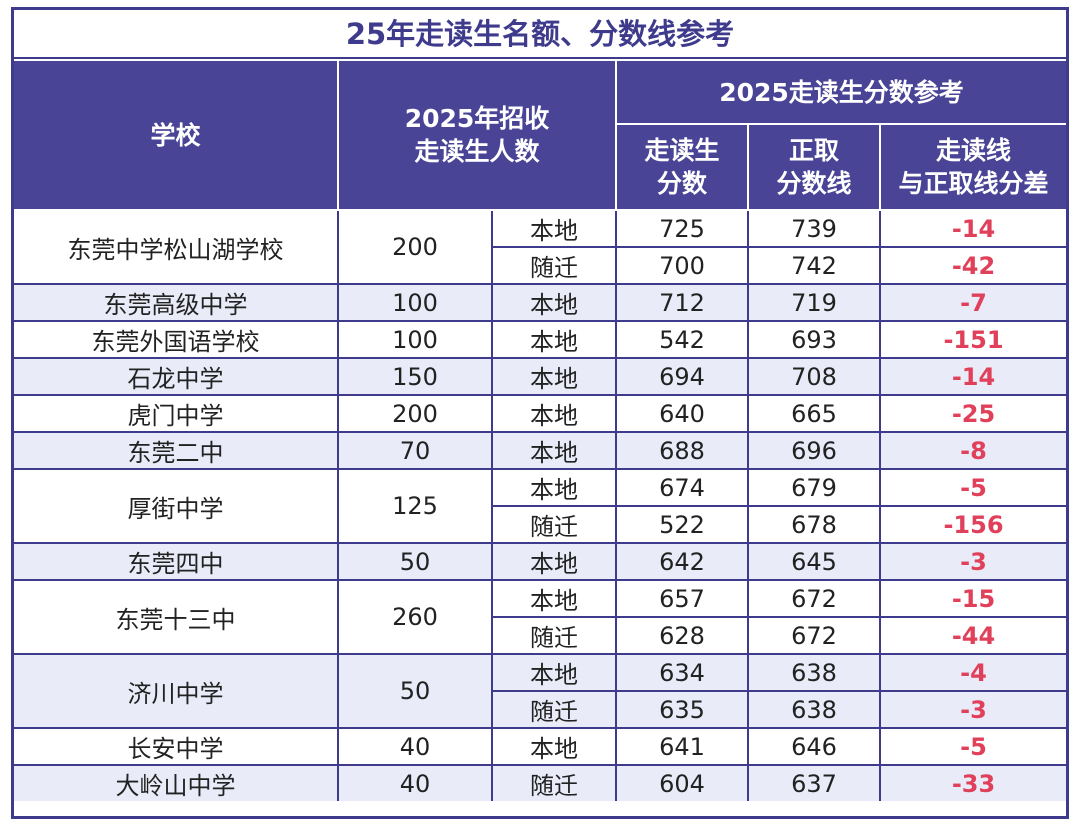  What do you see at coordinates (814, 339) in the screenshot?
I see `regular-score-cell: 693` at bounding box center [814, 339].